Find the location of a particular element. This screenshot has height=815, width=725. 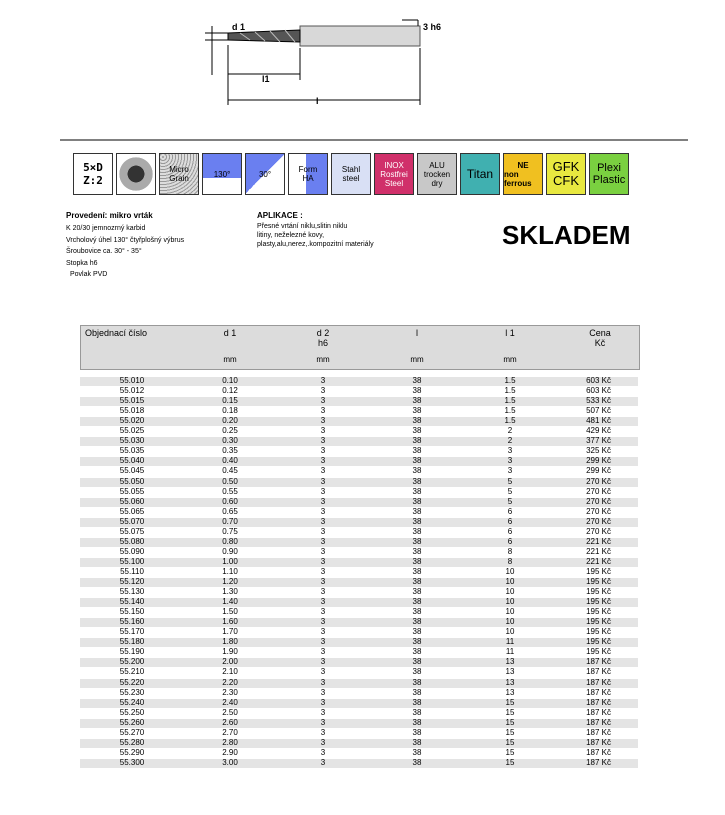

icon-text: Rostfrei is located at coordinates (394, 174).